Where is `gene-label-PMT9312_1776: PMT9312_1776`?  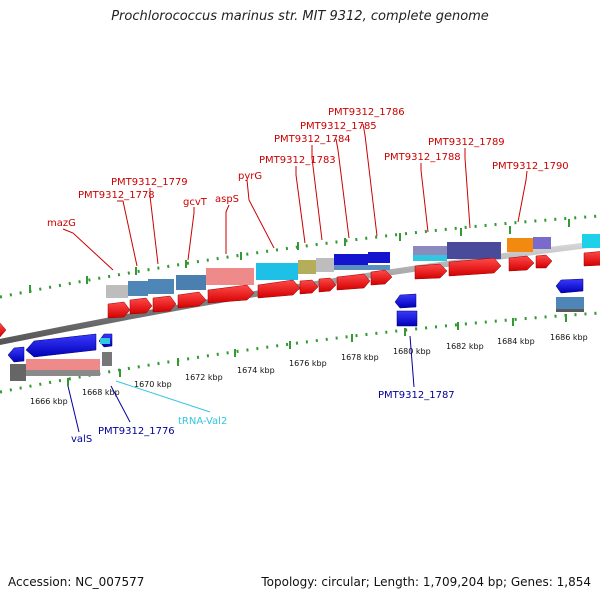
gene-label-PMT9312_1776: PMT9312_1776 is located at coordinates (136, 431).